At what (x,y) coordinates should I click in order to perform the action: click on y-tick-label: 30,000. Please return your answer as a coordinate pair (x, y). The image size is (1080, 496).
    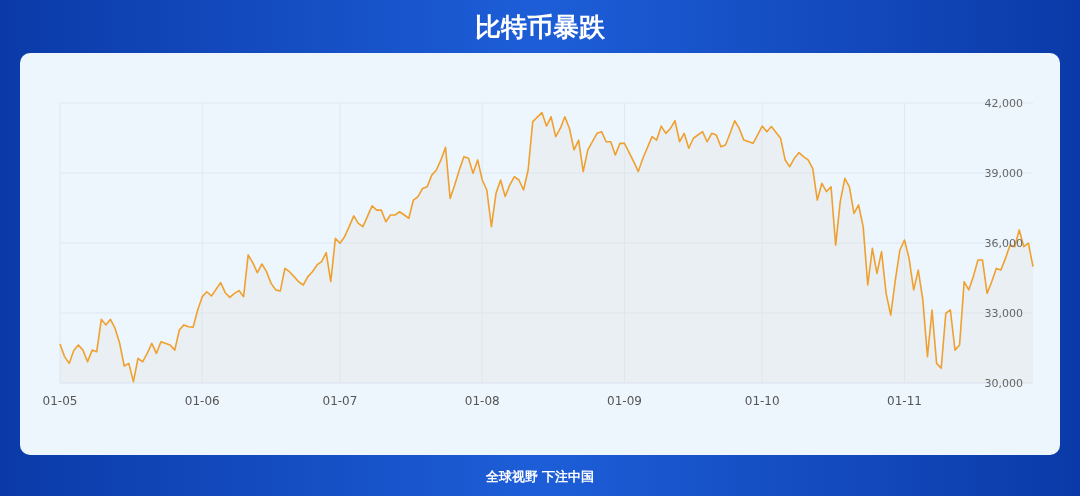
    Looking at the image, I should click on (1003, 383).